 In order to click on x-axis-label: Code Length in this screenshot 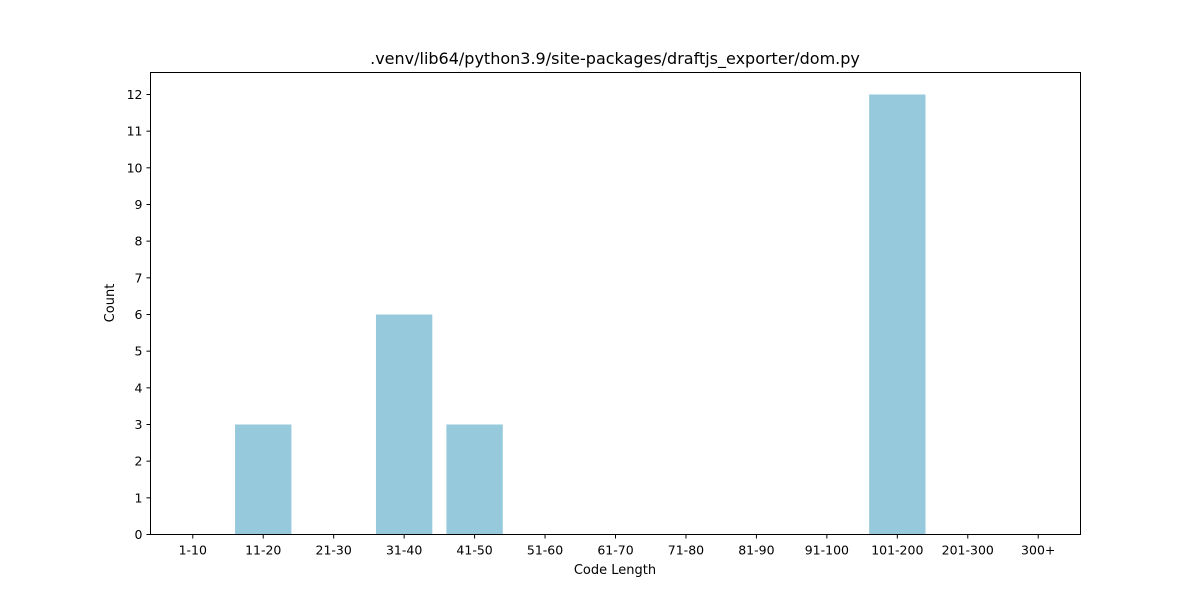, I will do `click(615, 570)`.